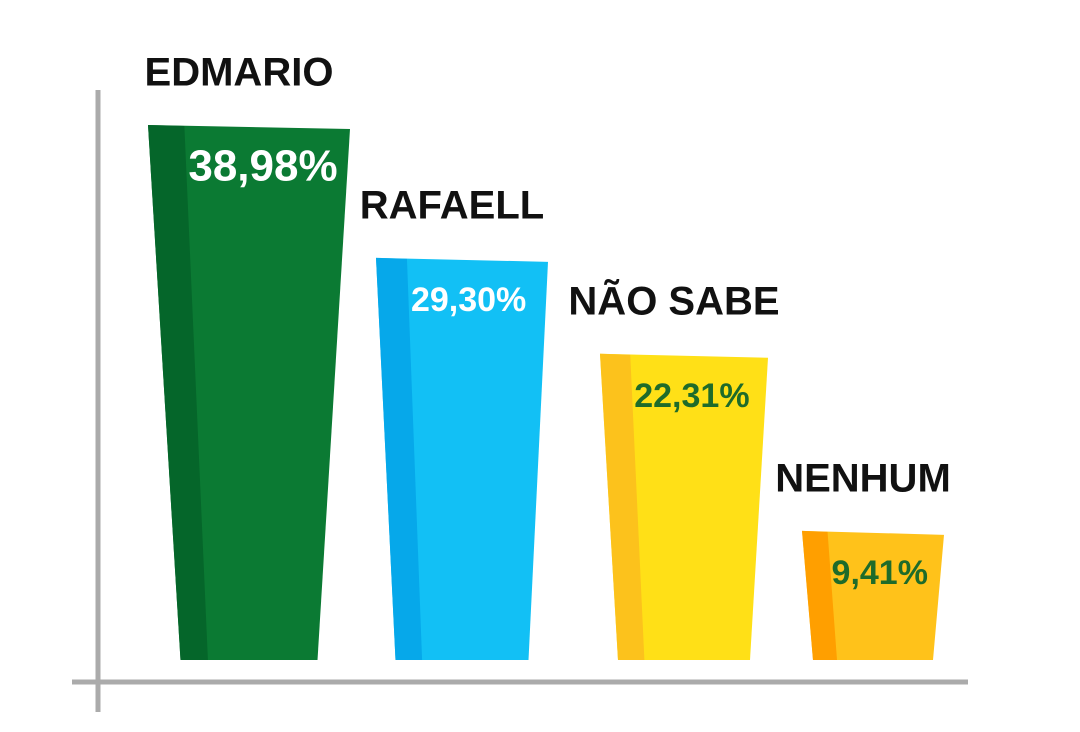 The height and width of the screenshot is (732, 1080). I want to click on value-label: 29,30%, so click(468, 300).